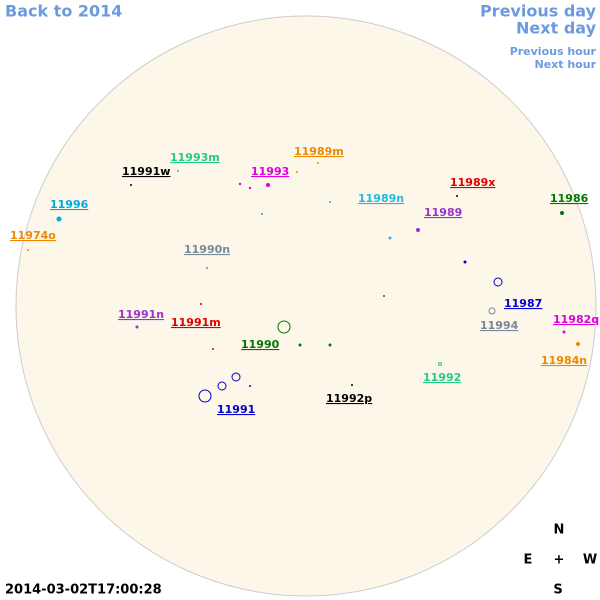 This screenshot has width=600, height=600. I want to click on region-label: 11991, so click(236, 409).